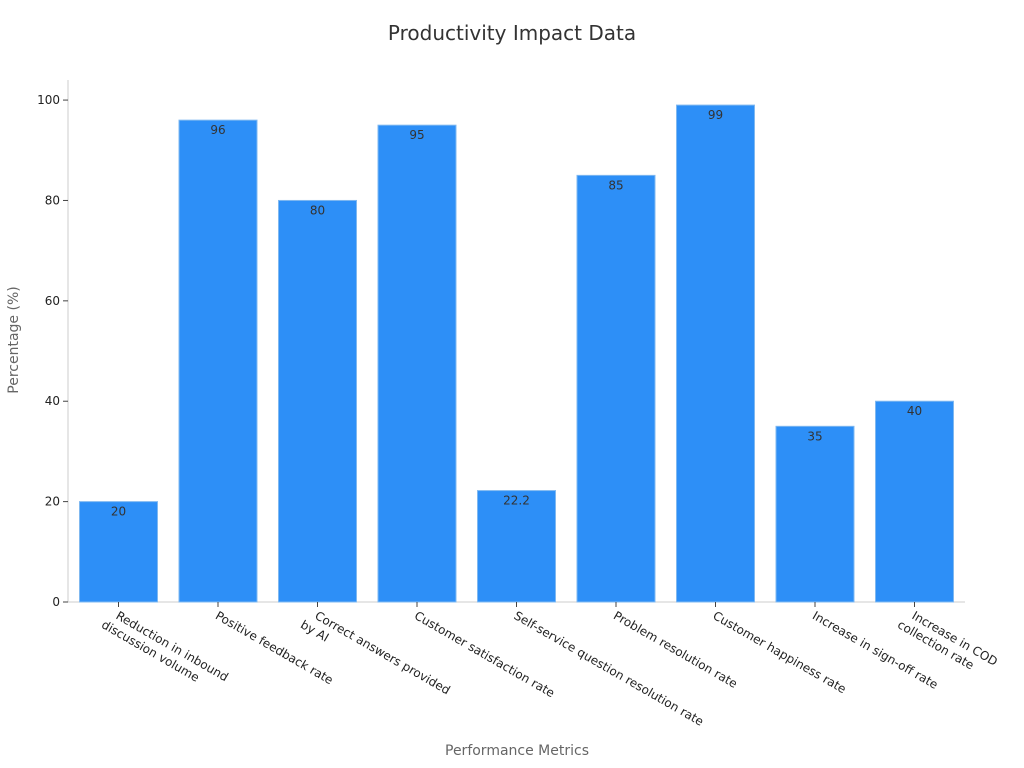 The height and width of the screenshot is (768, 1024). Describe the element at coordinates (48, 100) in the screenshot. I see `y-tick-label: 100` at that location.